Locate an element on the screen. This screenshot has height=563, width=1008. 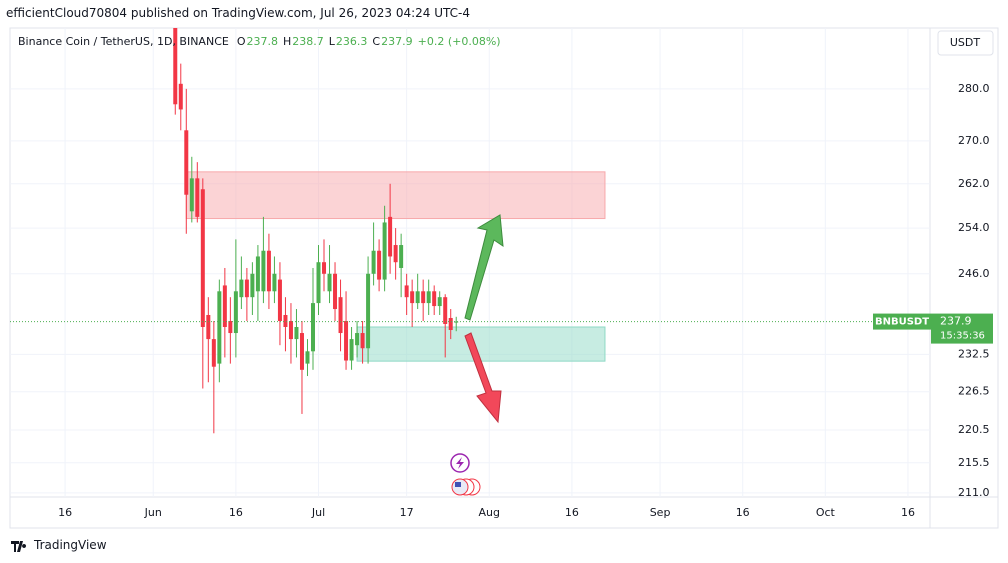
price-tag-value: 237.9 is located at coordinates (956, 321).